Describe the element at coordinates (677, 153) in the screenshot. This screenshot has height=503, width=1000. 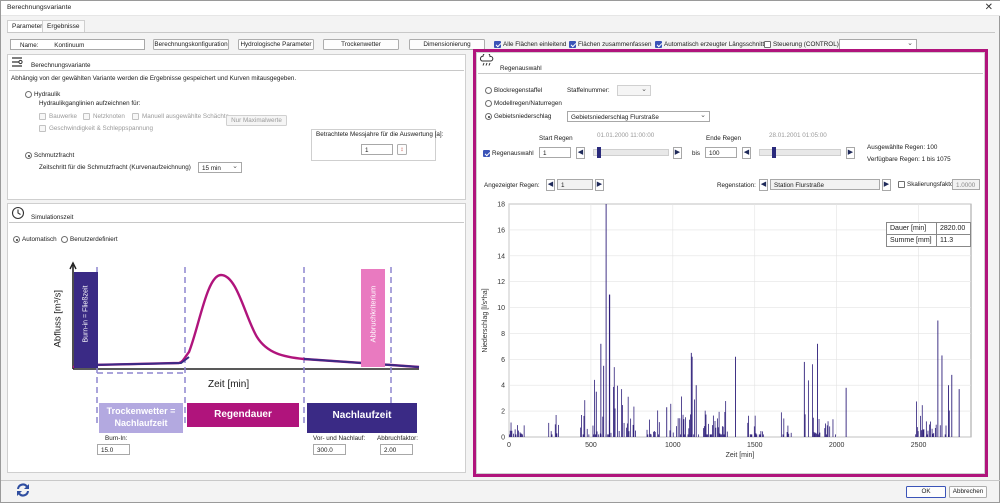
I see `from-next-icon: ▶` at that location.